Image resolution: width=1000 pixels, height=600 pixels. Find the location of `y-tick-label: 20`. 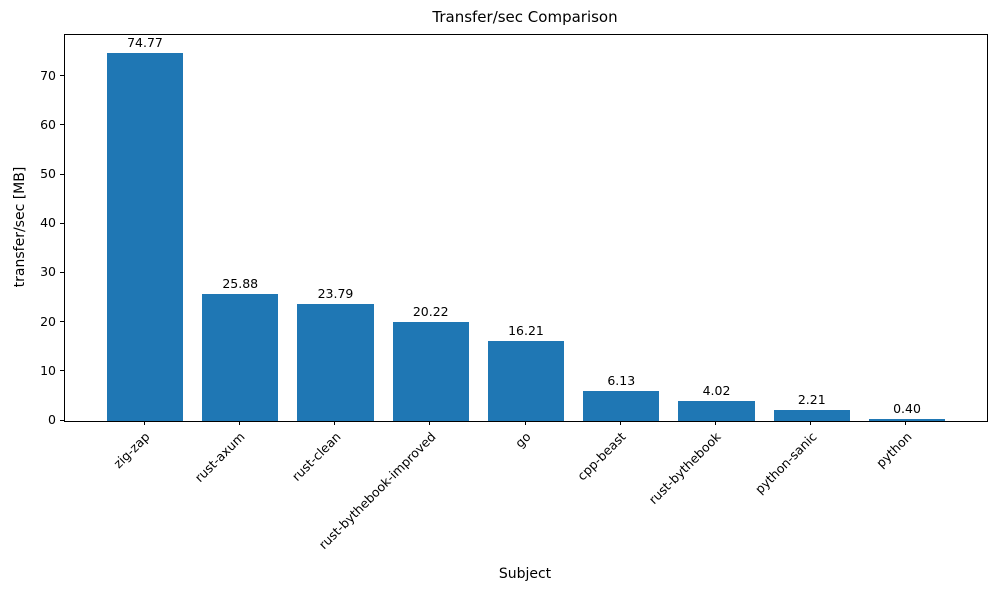

y-tick-label: 20 is located at coordinates (48, 321).